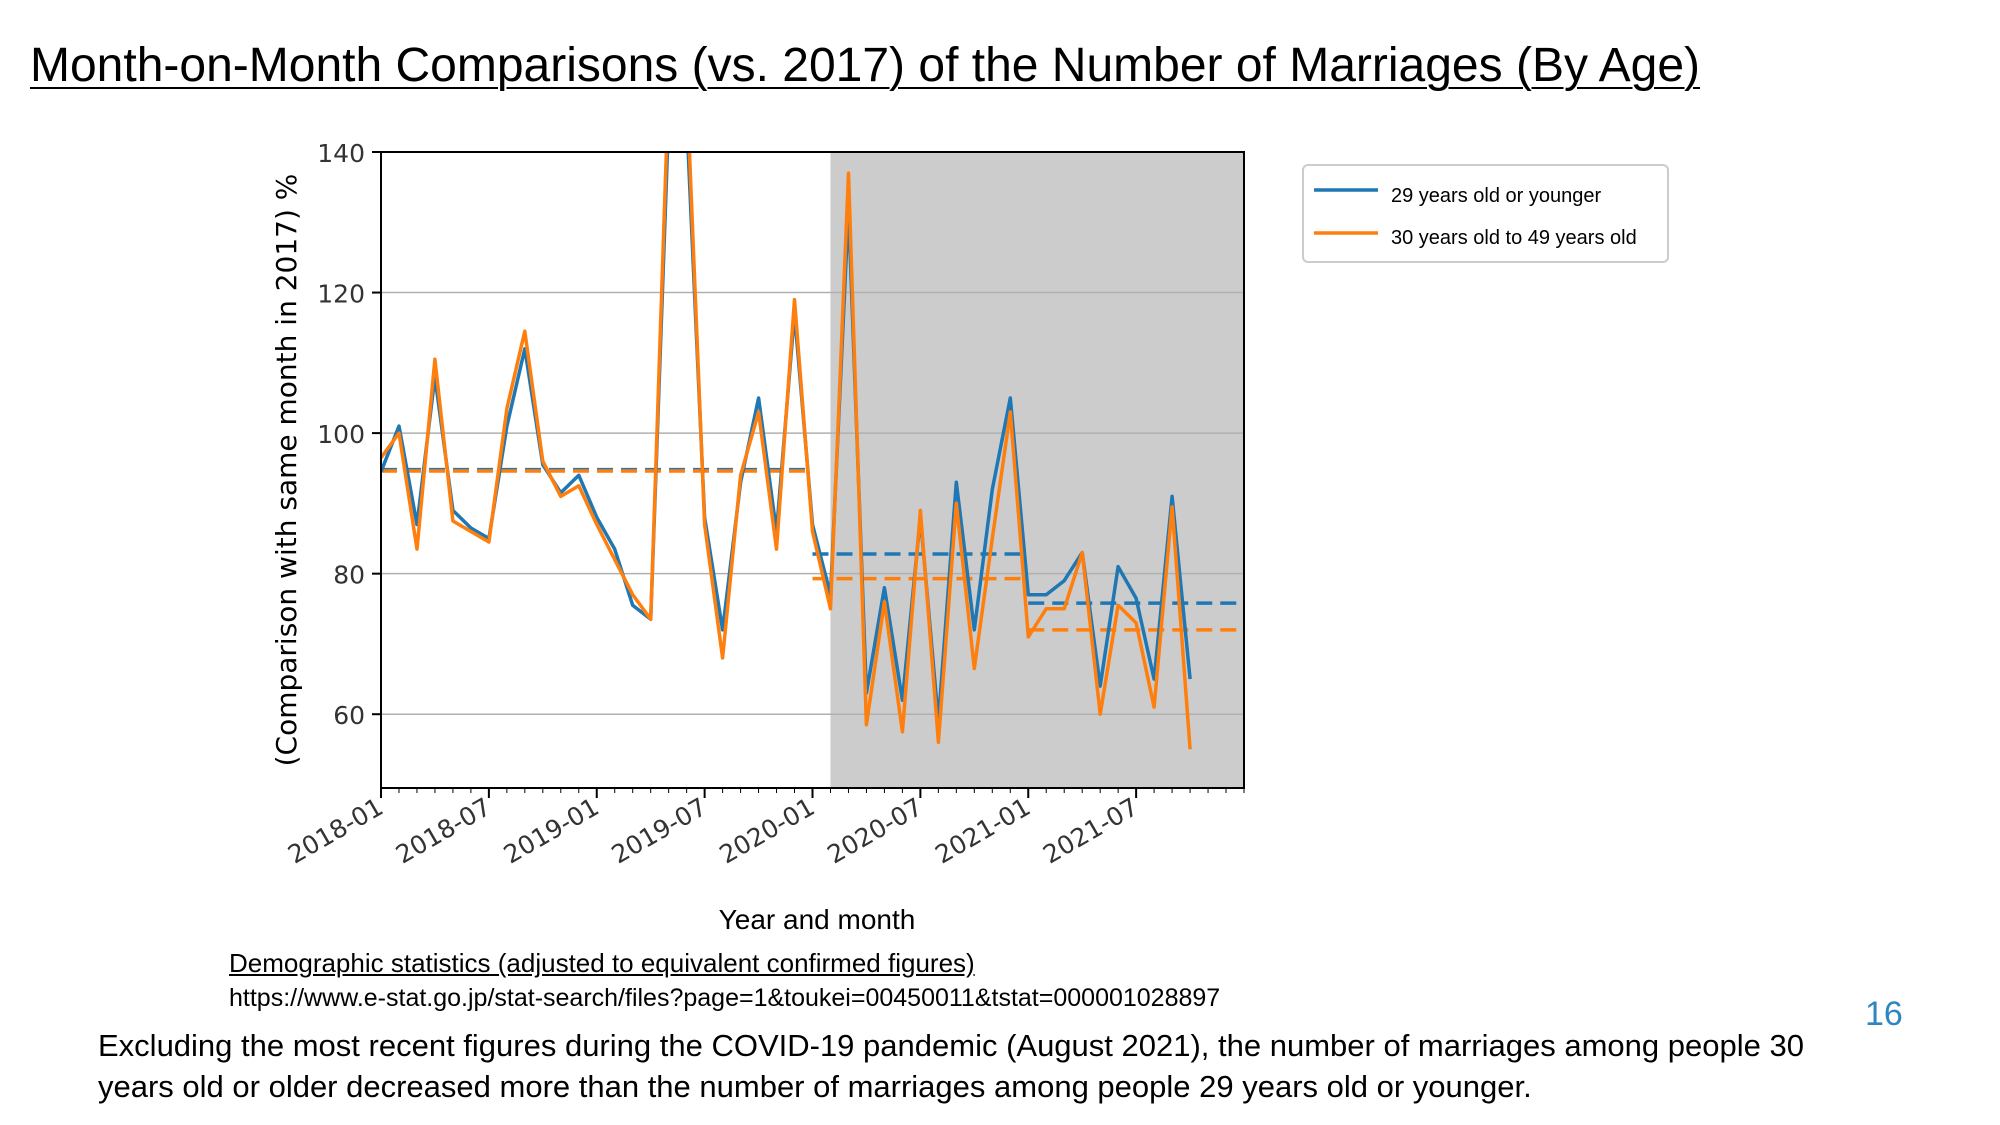  What do you see at coordinates (349, 575) in the screenshot?
I see `y-tick-label: 80` at bounding box center [349, 575].